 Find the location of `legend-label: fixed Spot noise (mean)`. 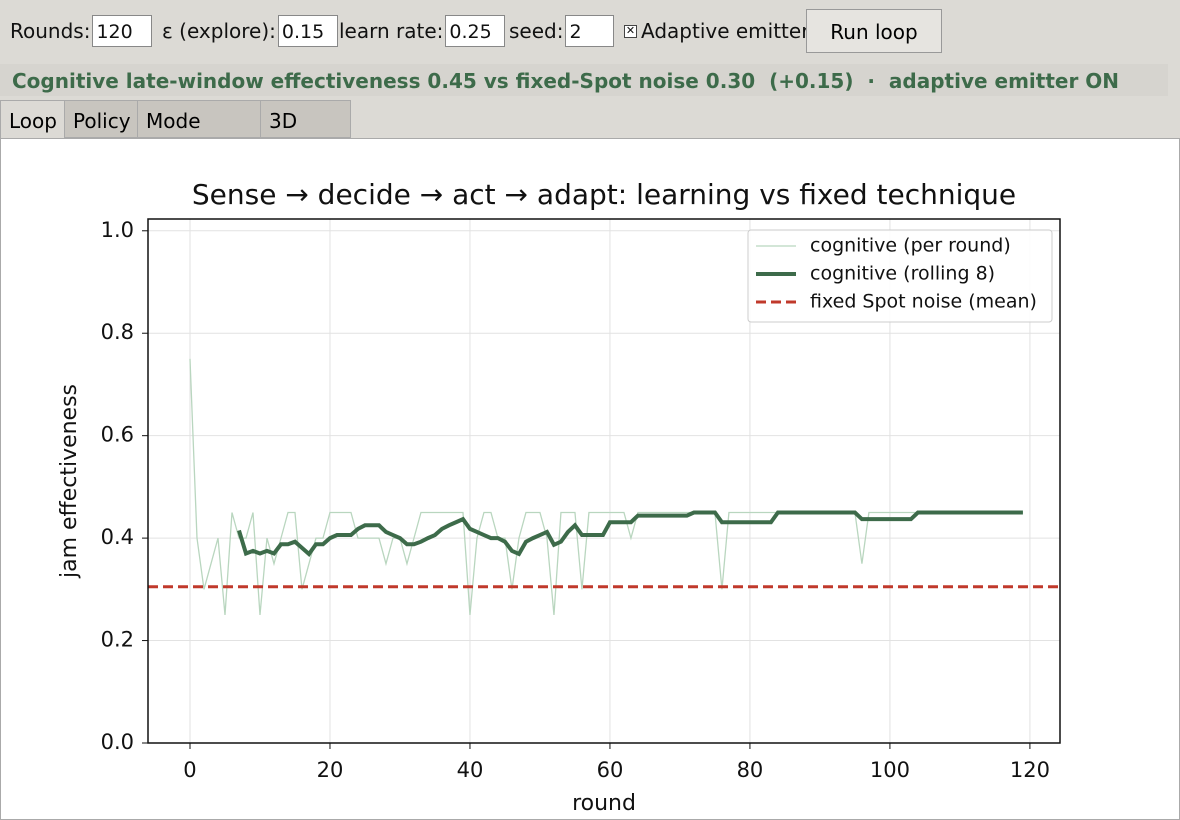

legend-label: fixed Spot noise (mean) is located at coordinates (923, 302).